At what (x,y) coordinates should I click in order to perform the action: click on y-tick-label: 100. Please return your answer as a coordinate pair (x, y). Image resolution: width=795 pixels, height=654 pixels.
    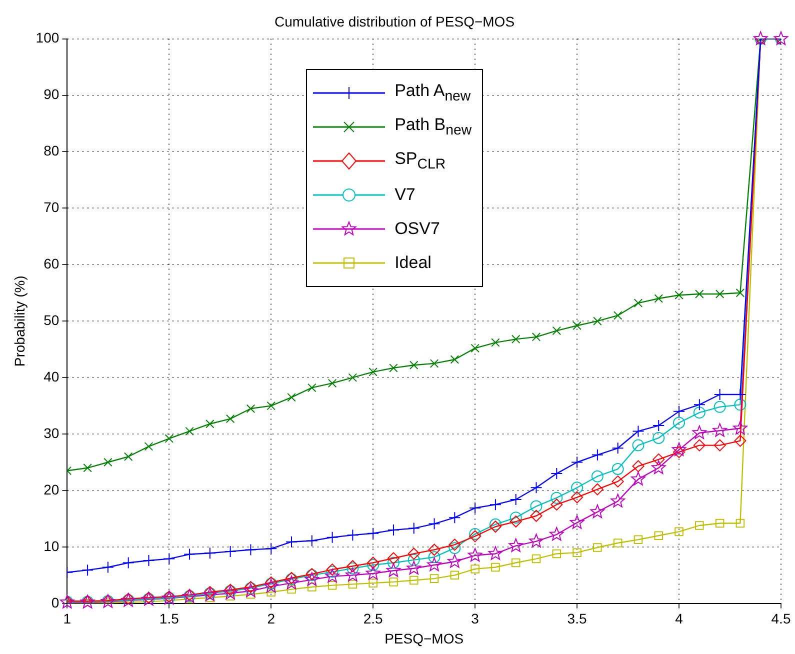
    Looking at the image, I should click on (48, 38).